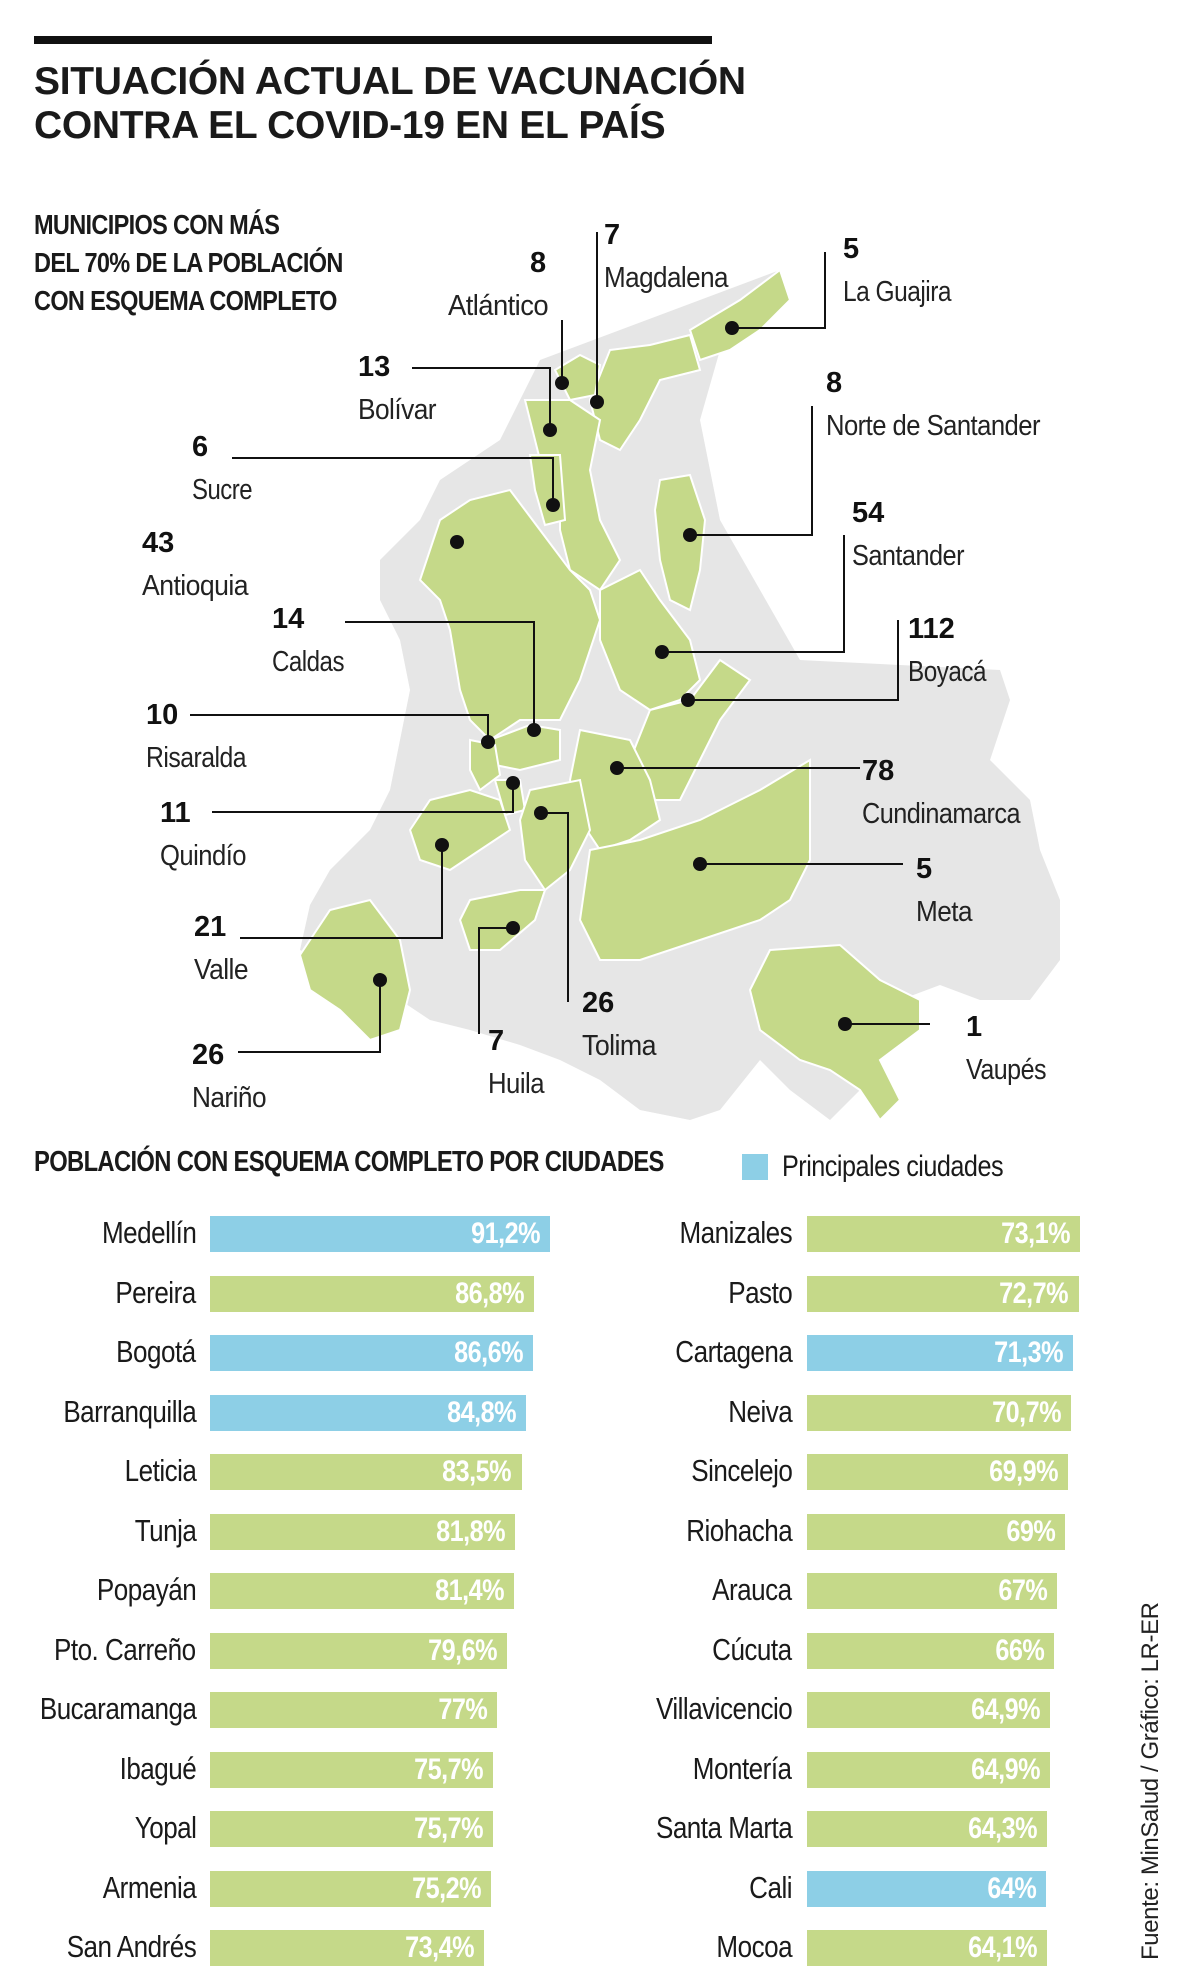 The width and height of the screenshot is (1200, 1987). What do you see at coordinates (553, 505) in the screenshot?
I see `dot-sucre` at bounding box center [553, 505].